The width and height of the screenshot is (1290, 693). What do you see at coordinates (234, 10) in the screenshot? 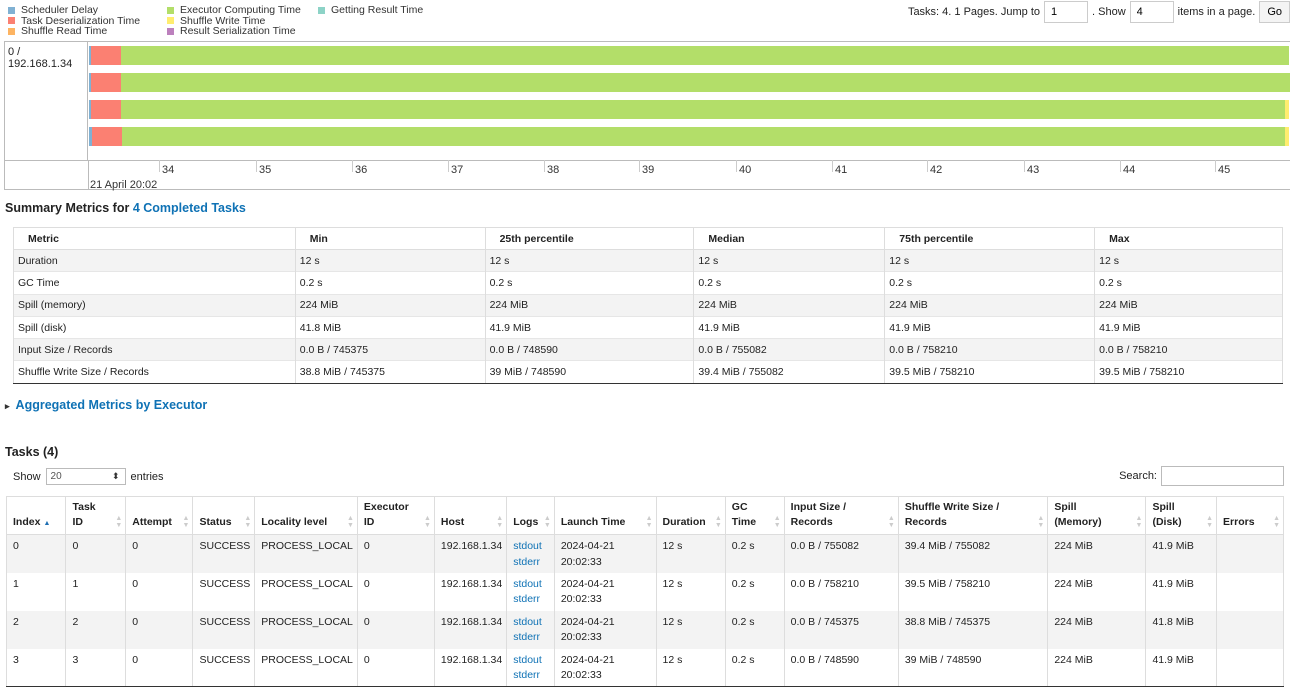
I see `legend-item: Executor Computing Time` at bounding box center [234, 10].